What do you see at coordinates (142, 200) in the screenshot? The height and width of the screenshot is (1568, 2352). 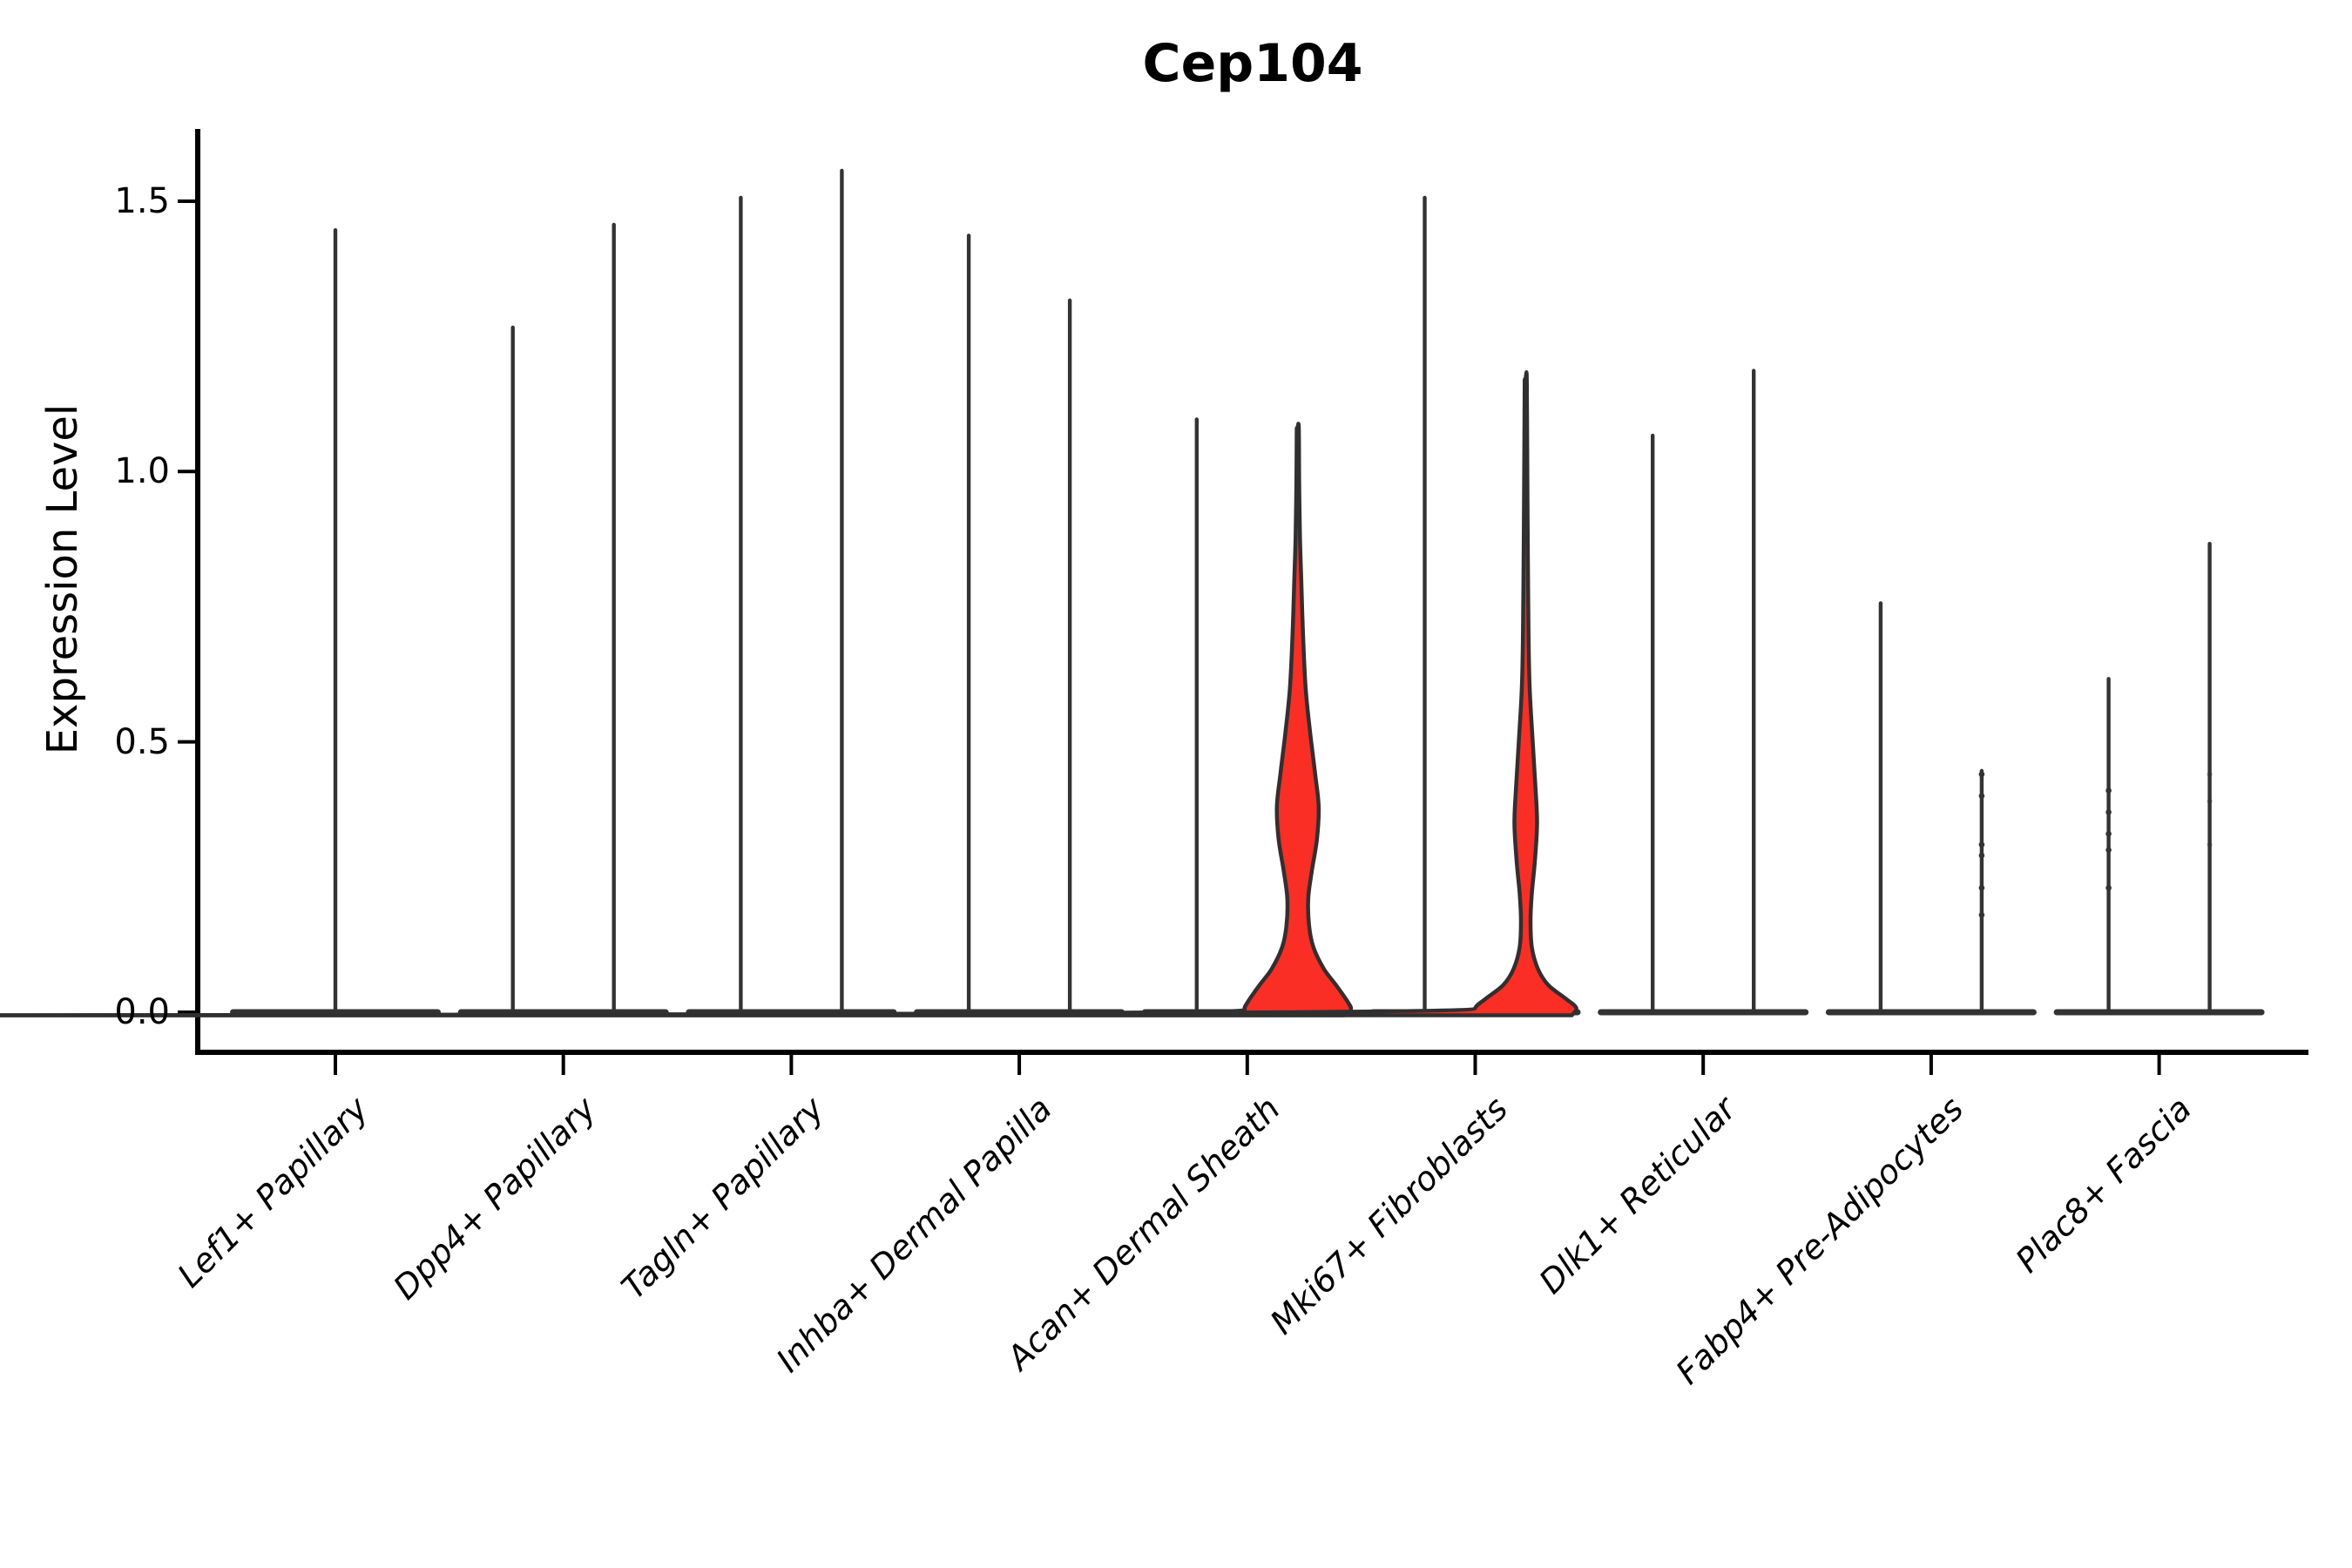 I see `y-tick-label: 1.5` at bounding box center [142, 200].